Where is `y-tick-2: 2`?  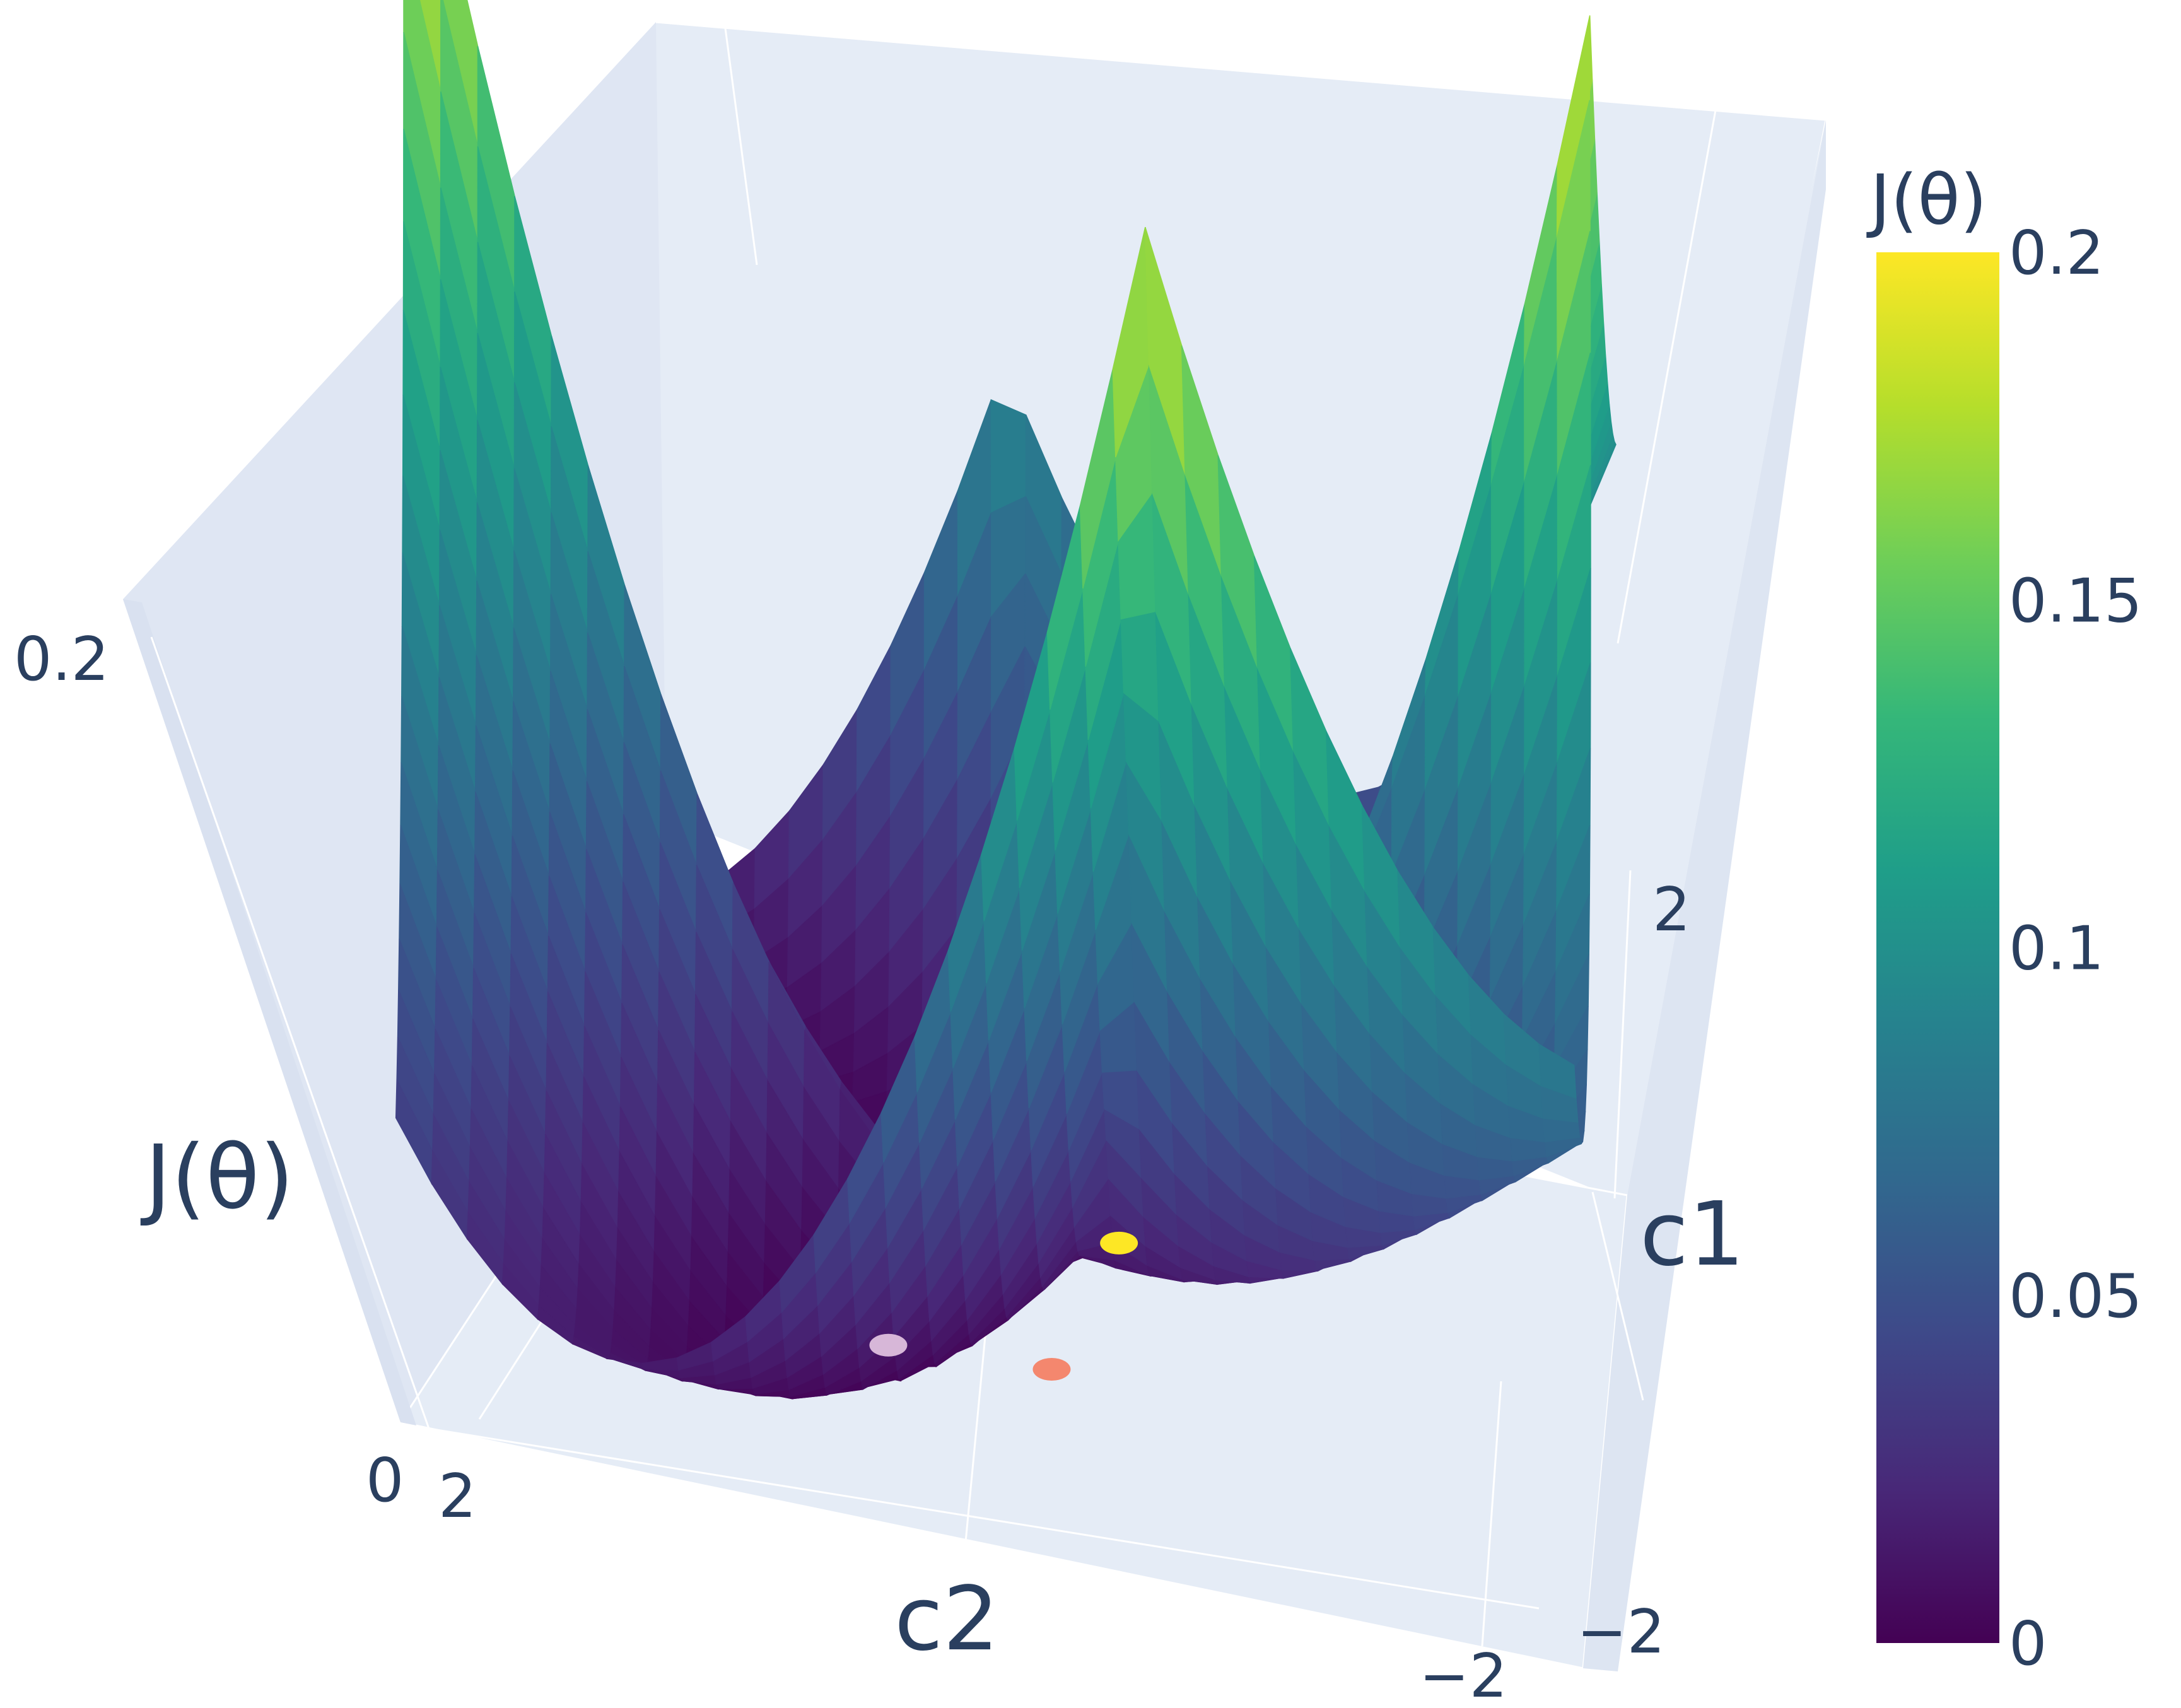
y-tick-2: 2 is located at coordinates (1671, 910).